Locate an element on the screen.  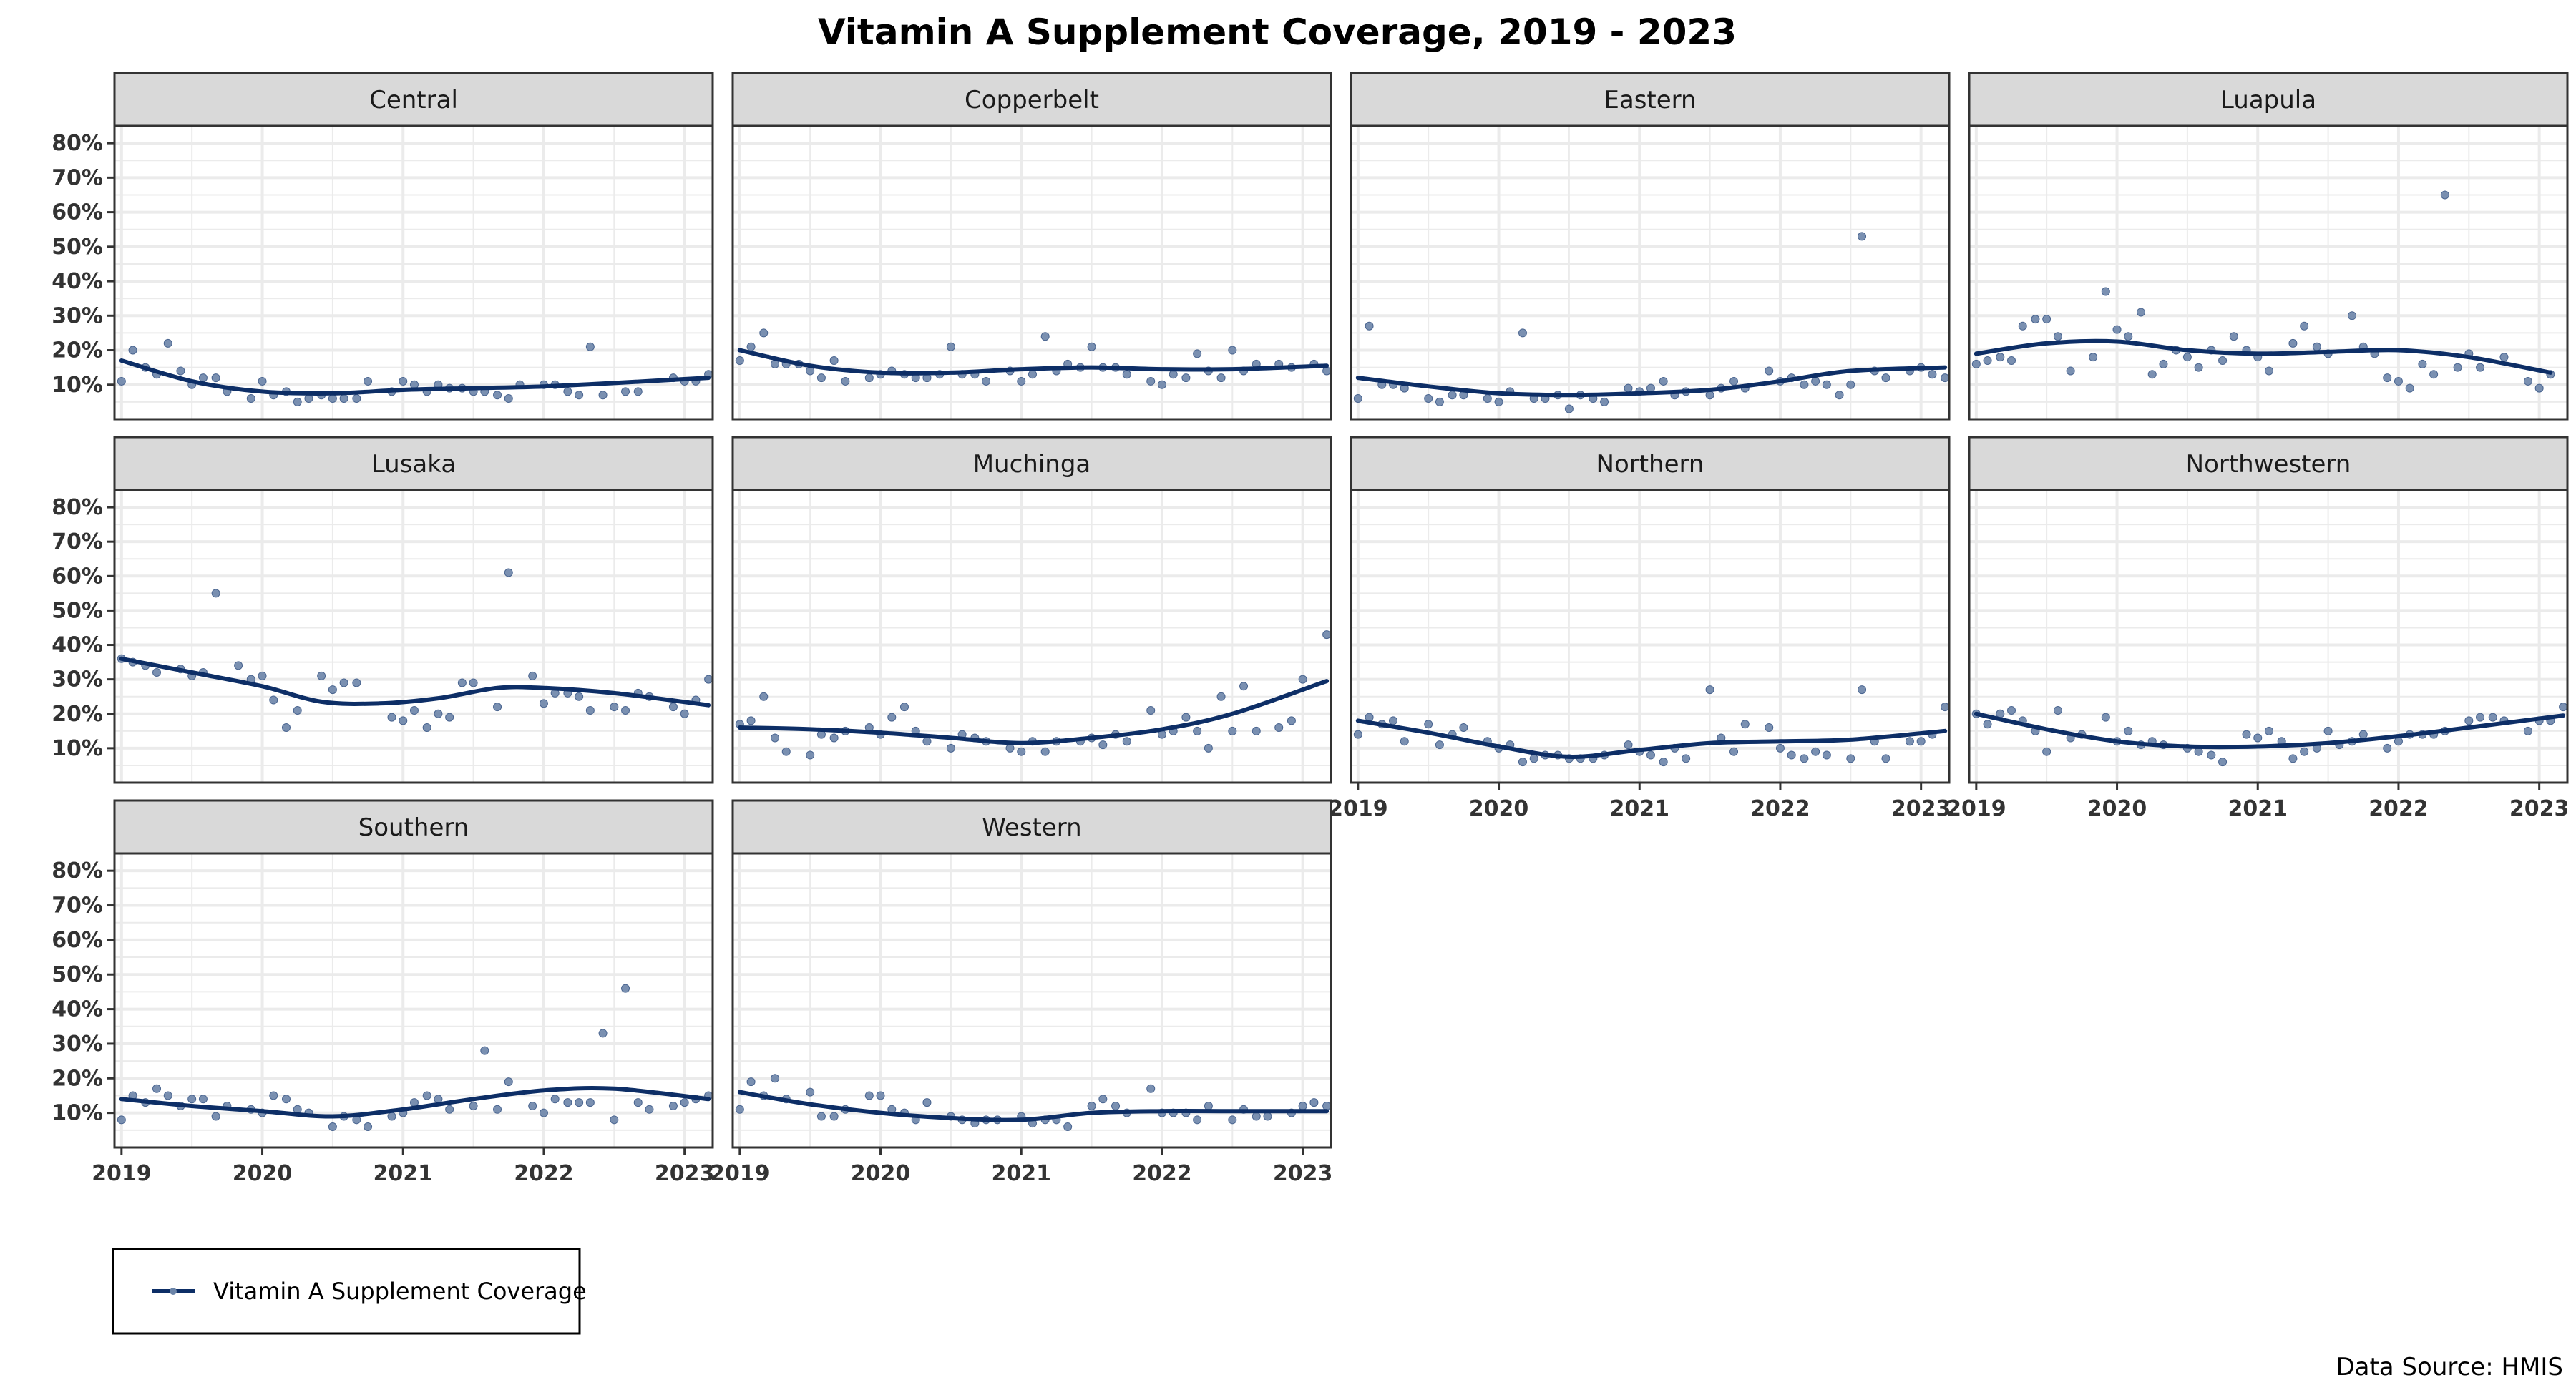
strip-label-copperbelt: Copperbelt is located at coordinates (1032, 100).